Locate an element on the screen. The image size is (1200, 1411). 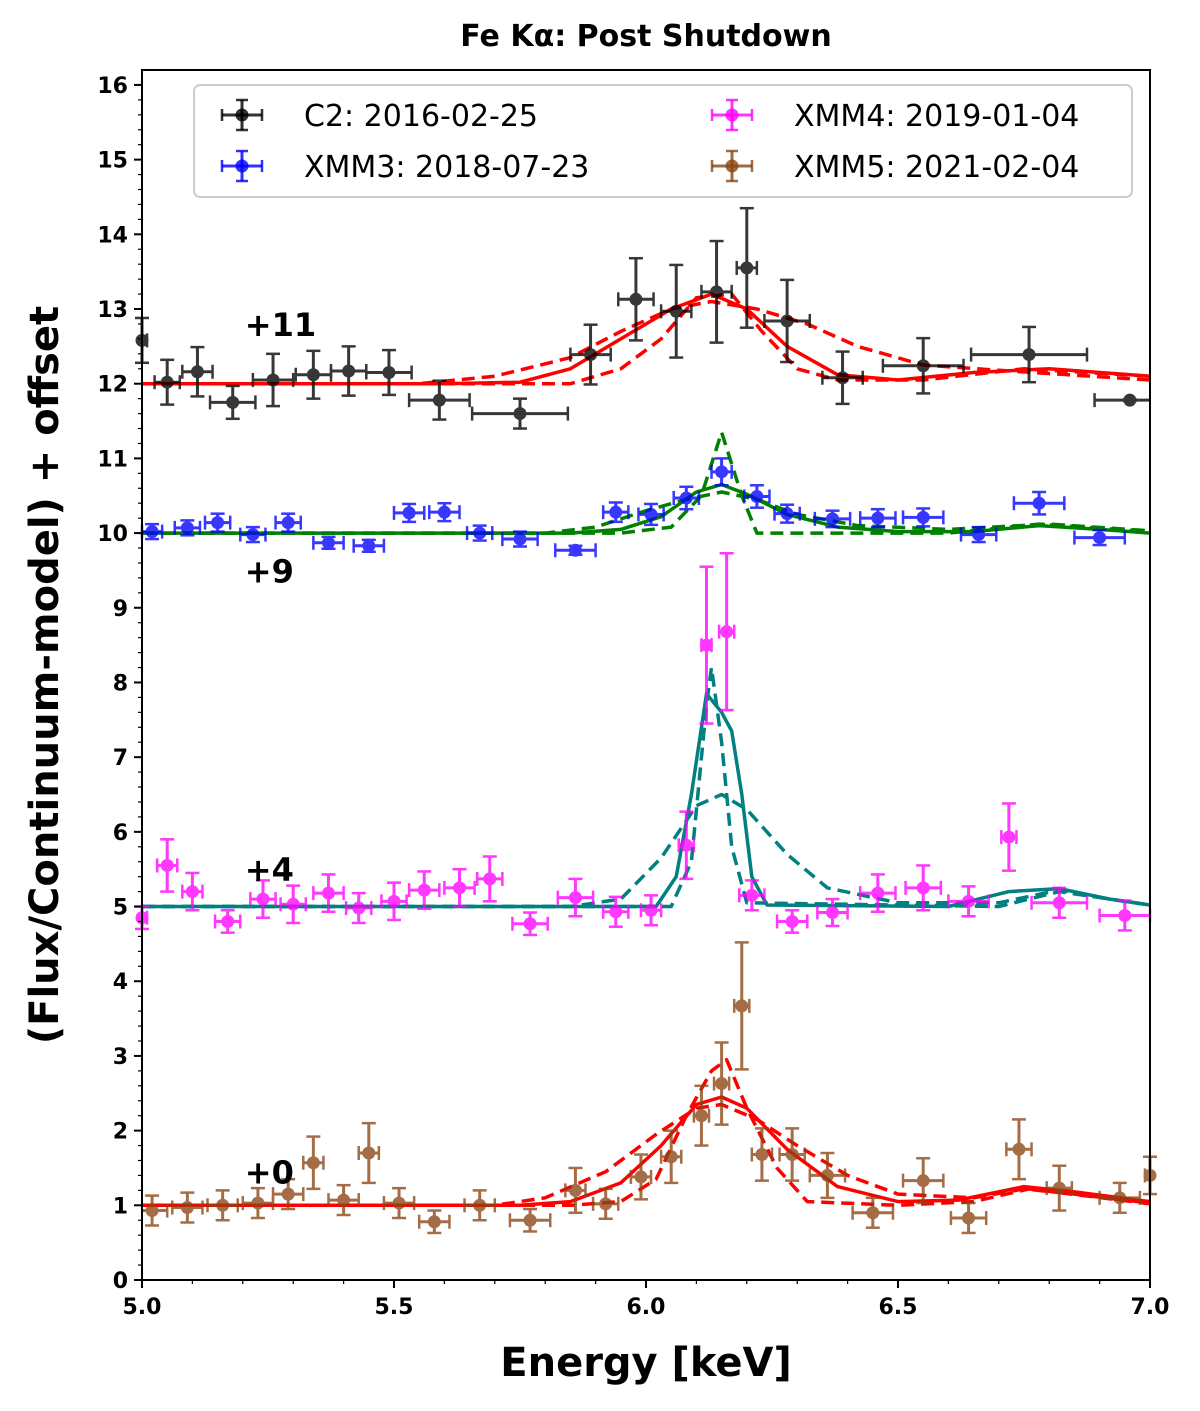
x-tick-label: 5.5 is located at coordinates (394, 1307).